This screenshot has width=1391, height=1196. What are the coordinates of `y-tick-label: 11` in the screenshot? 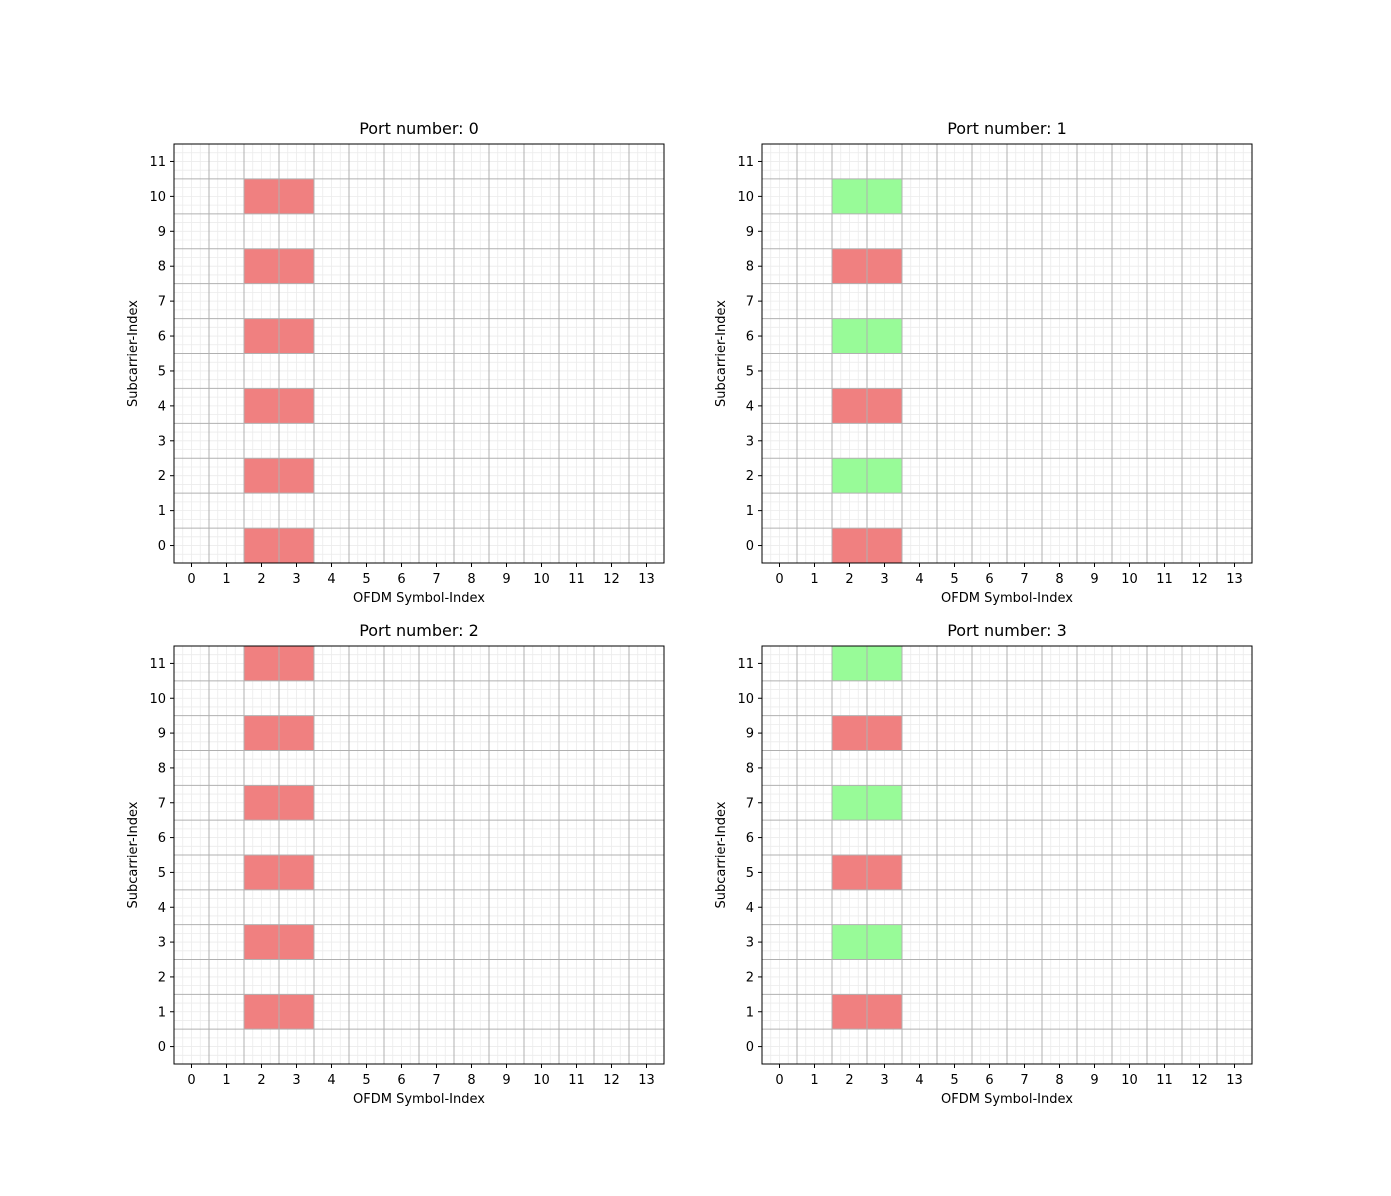 It's located at (157, 162).